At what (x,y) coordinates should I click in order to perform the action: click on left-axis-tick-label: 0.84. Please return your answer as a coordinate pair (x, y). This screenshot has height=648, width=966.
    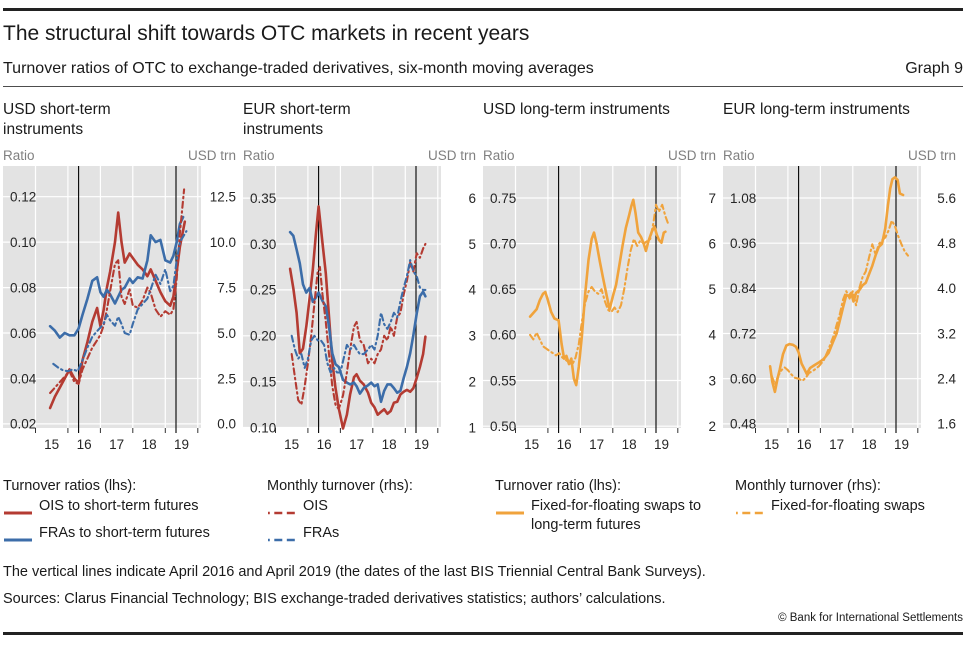
    Looking at the image, I should click on (743, 288).